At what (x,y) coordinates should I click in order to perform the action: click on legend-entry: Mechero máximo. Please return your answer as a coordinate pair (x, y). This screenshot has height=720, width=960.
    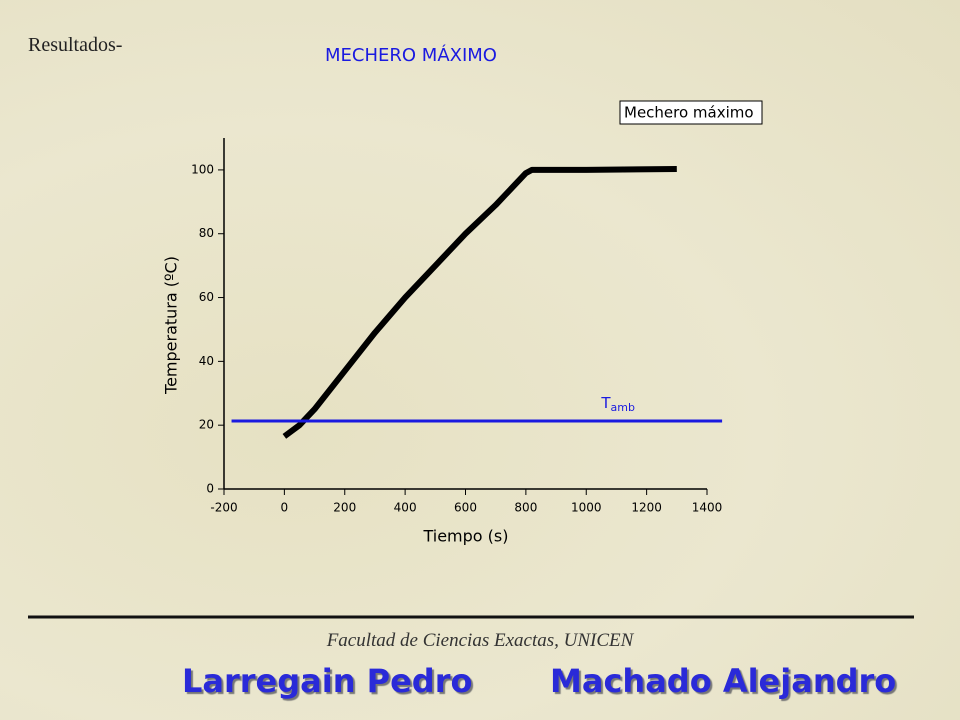
    Looking at the image, I should click on (689, 113).